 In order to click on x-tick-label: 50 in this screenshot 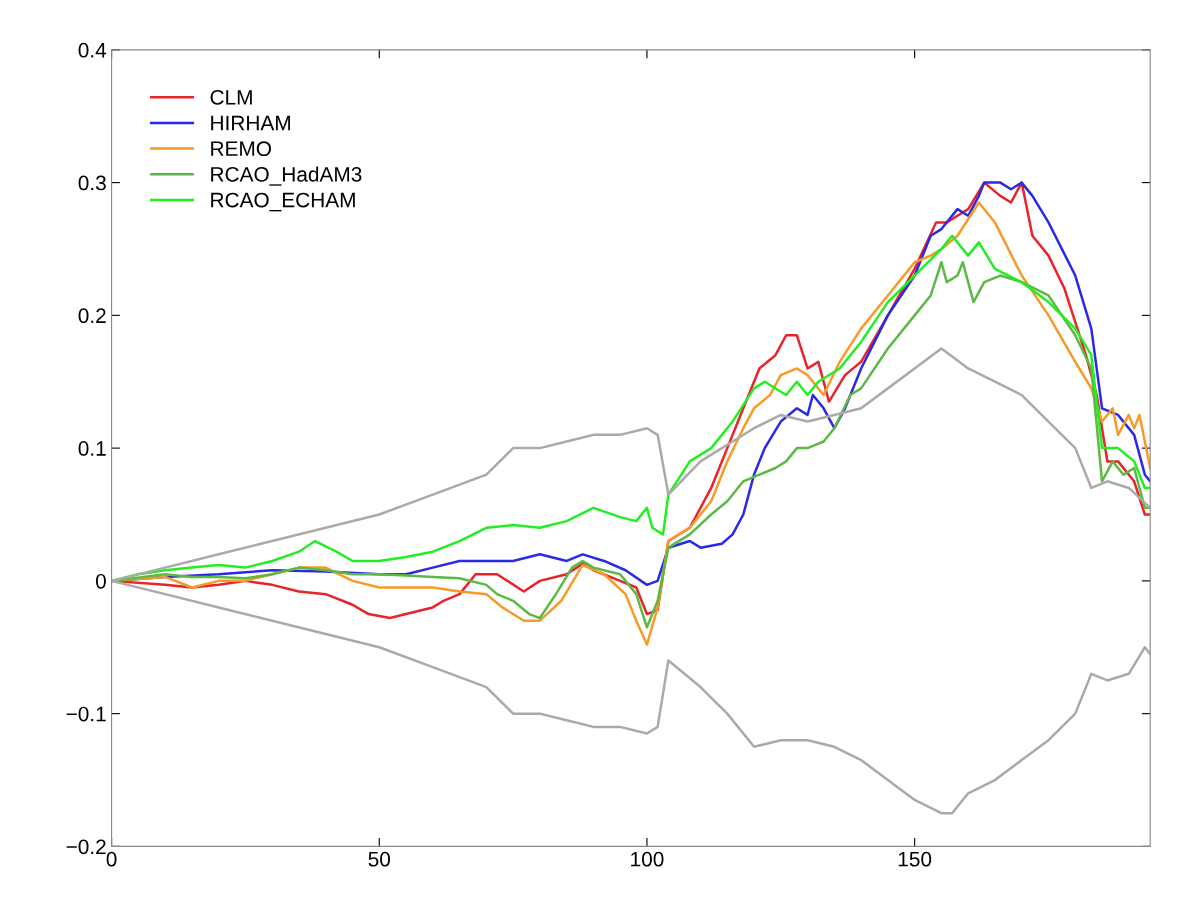, I will do `click(379, 859)`.